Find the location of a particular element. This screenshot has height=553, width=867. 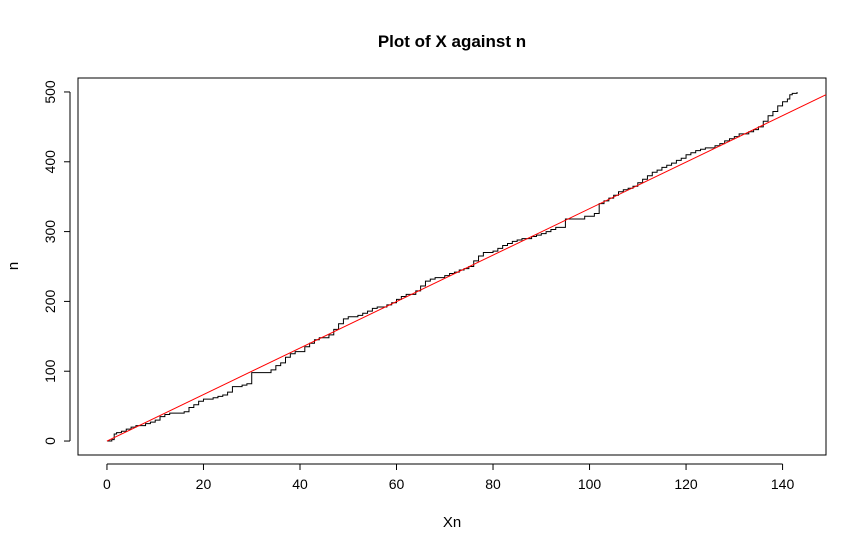

y-axis-label: n is located at coordinates (13, 266).